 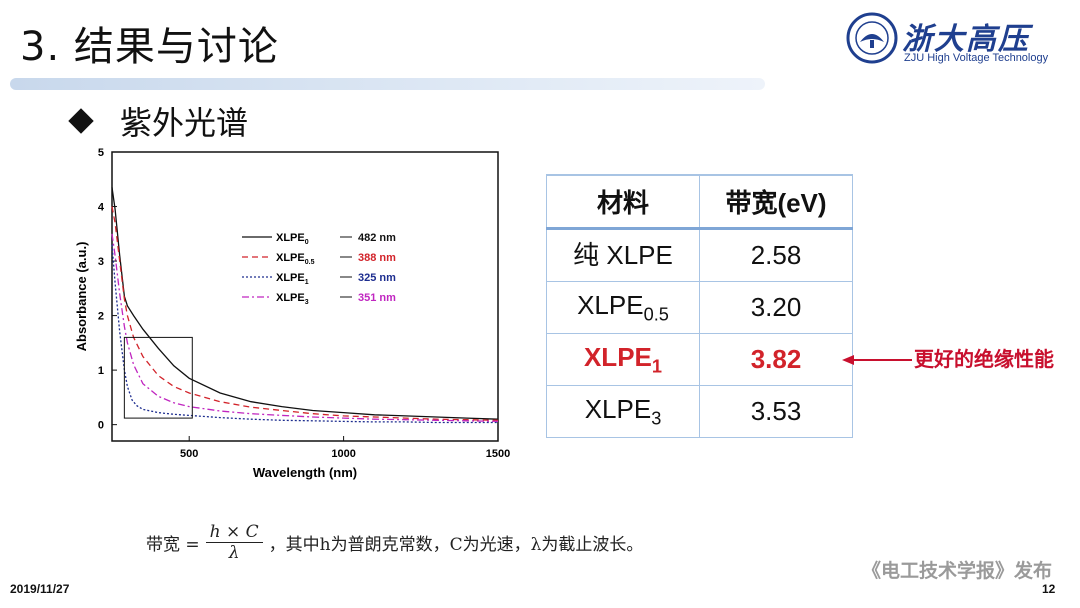 What do you see at coordinates (776, 202) in the screenshot?
I see `table-header-bandgap: 带宽(eV)` at bounding box center [776, 202].